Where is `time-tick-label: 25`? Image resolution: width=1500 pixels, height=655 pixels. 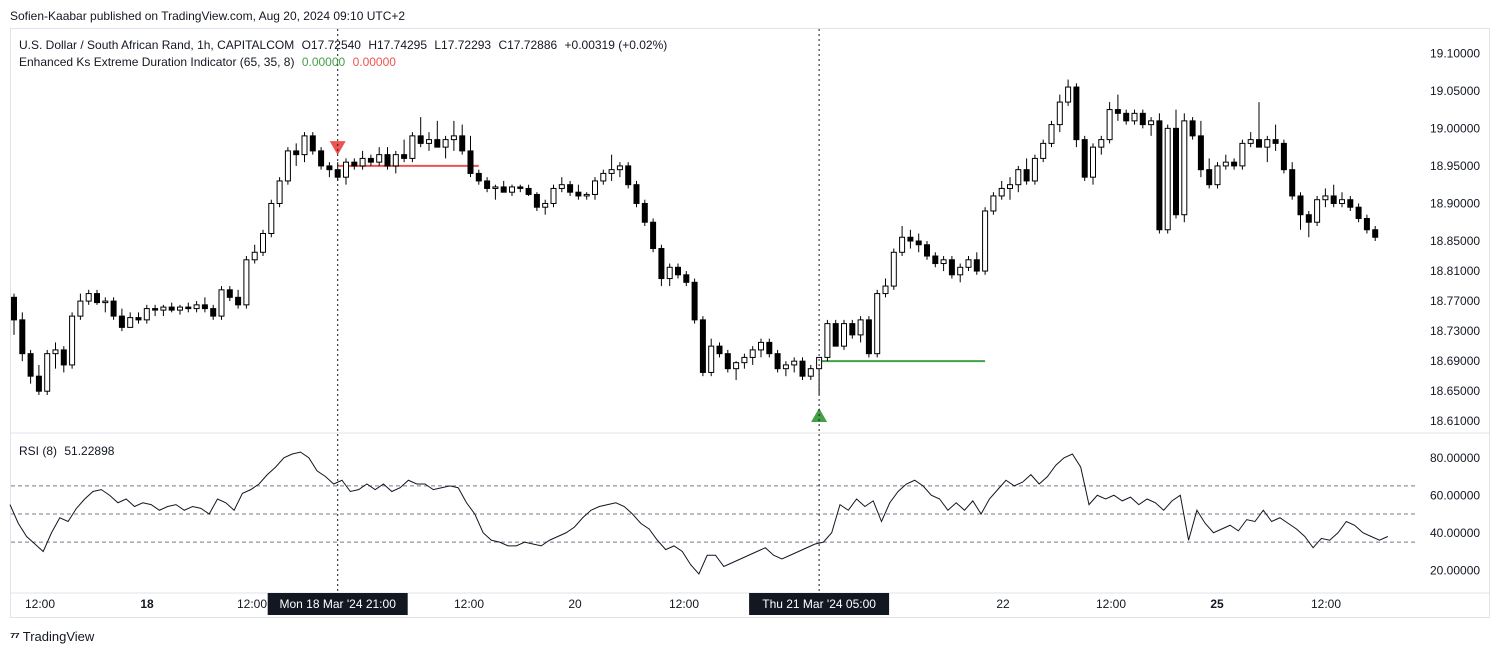 time-tick-label: 25 is located at coordinates (1217, 604).